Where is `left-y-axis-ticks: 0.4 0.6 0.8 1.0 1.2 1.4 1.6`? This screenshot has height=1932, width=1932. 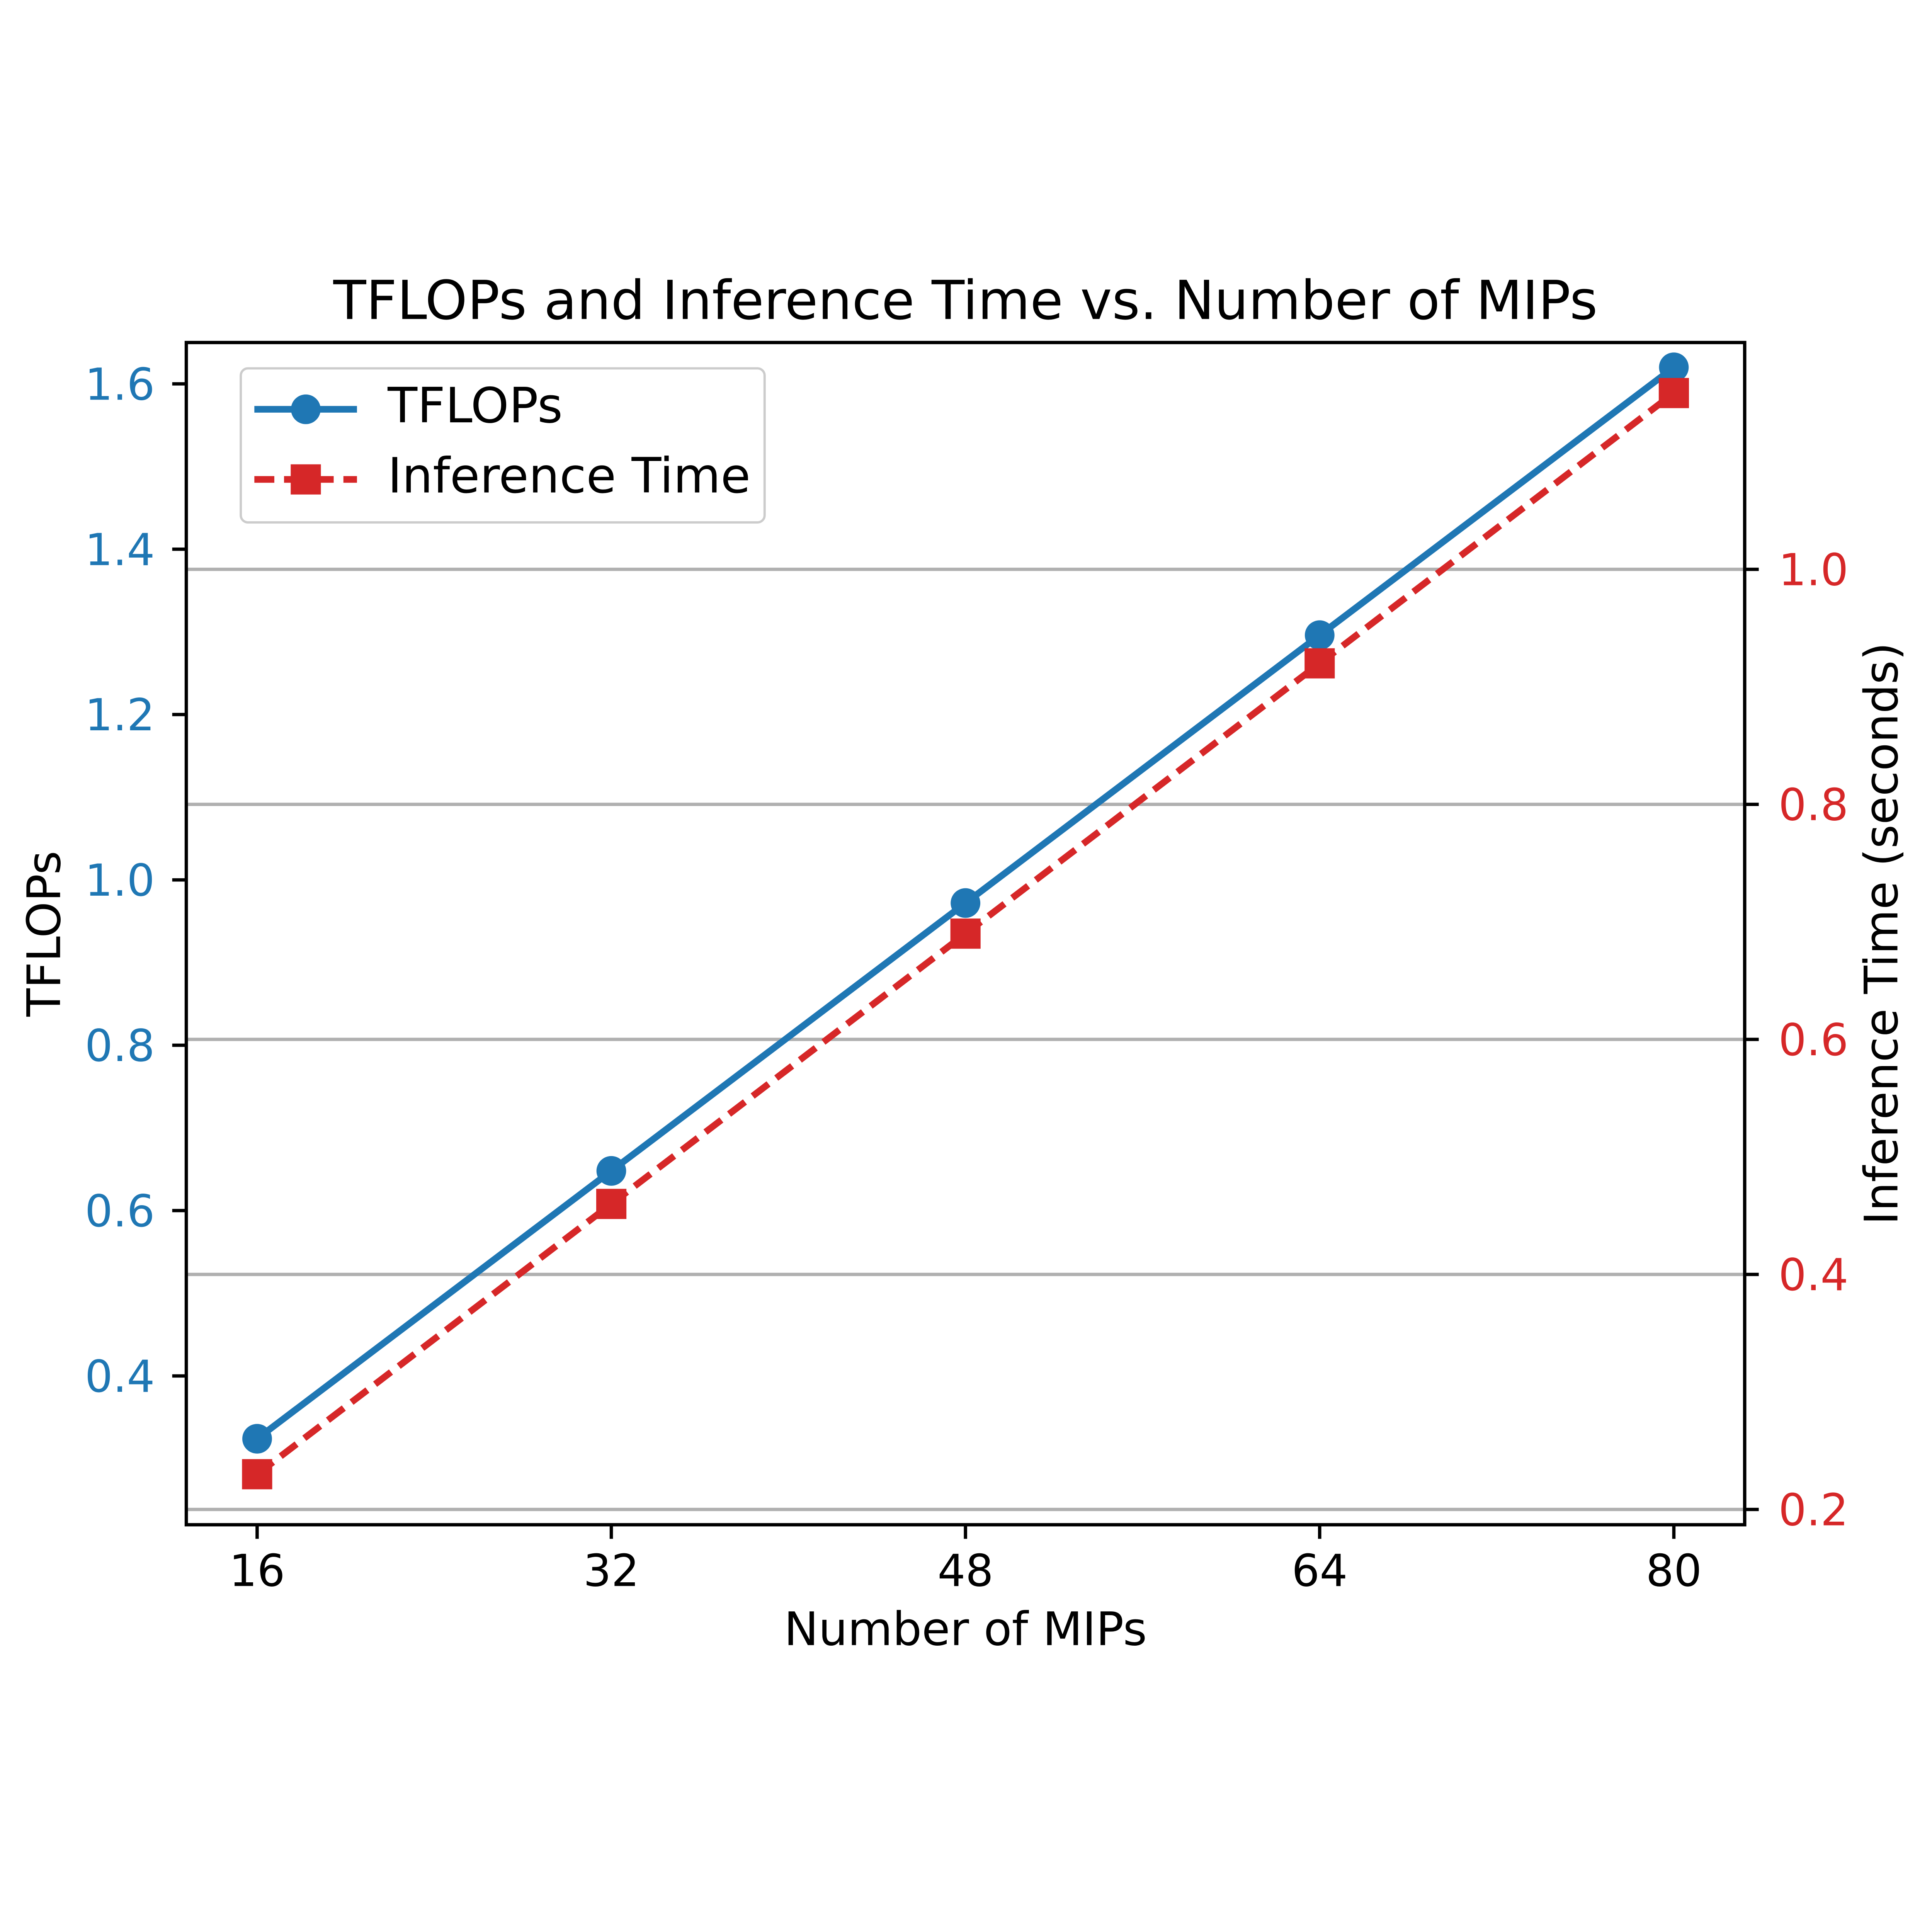
left-y-axis-ticks: 0.4 0.6 0.8 1.0 1.2 1.4 1.6 is located at coordinates (136, 880).